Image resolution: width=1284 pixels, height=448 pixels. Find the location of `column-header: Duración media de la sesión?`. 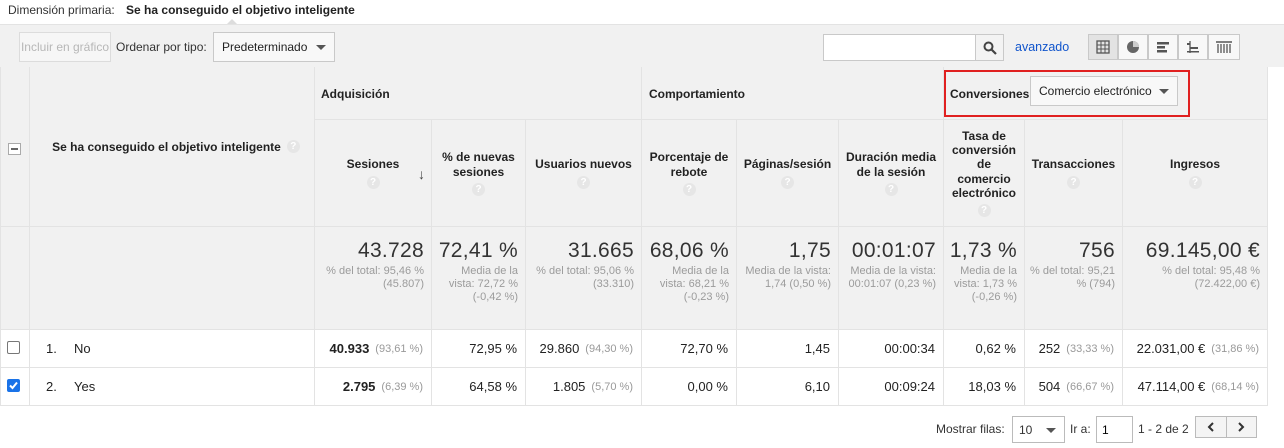

column-header: Duración media de la sesión? is located at coordinates (891, 173).